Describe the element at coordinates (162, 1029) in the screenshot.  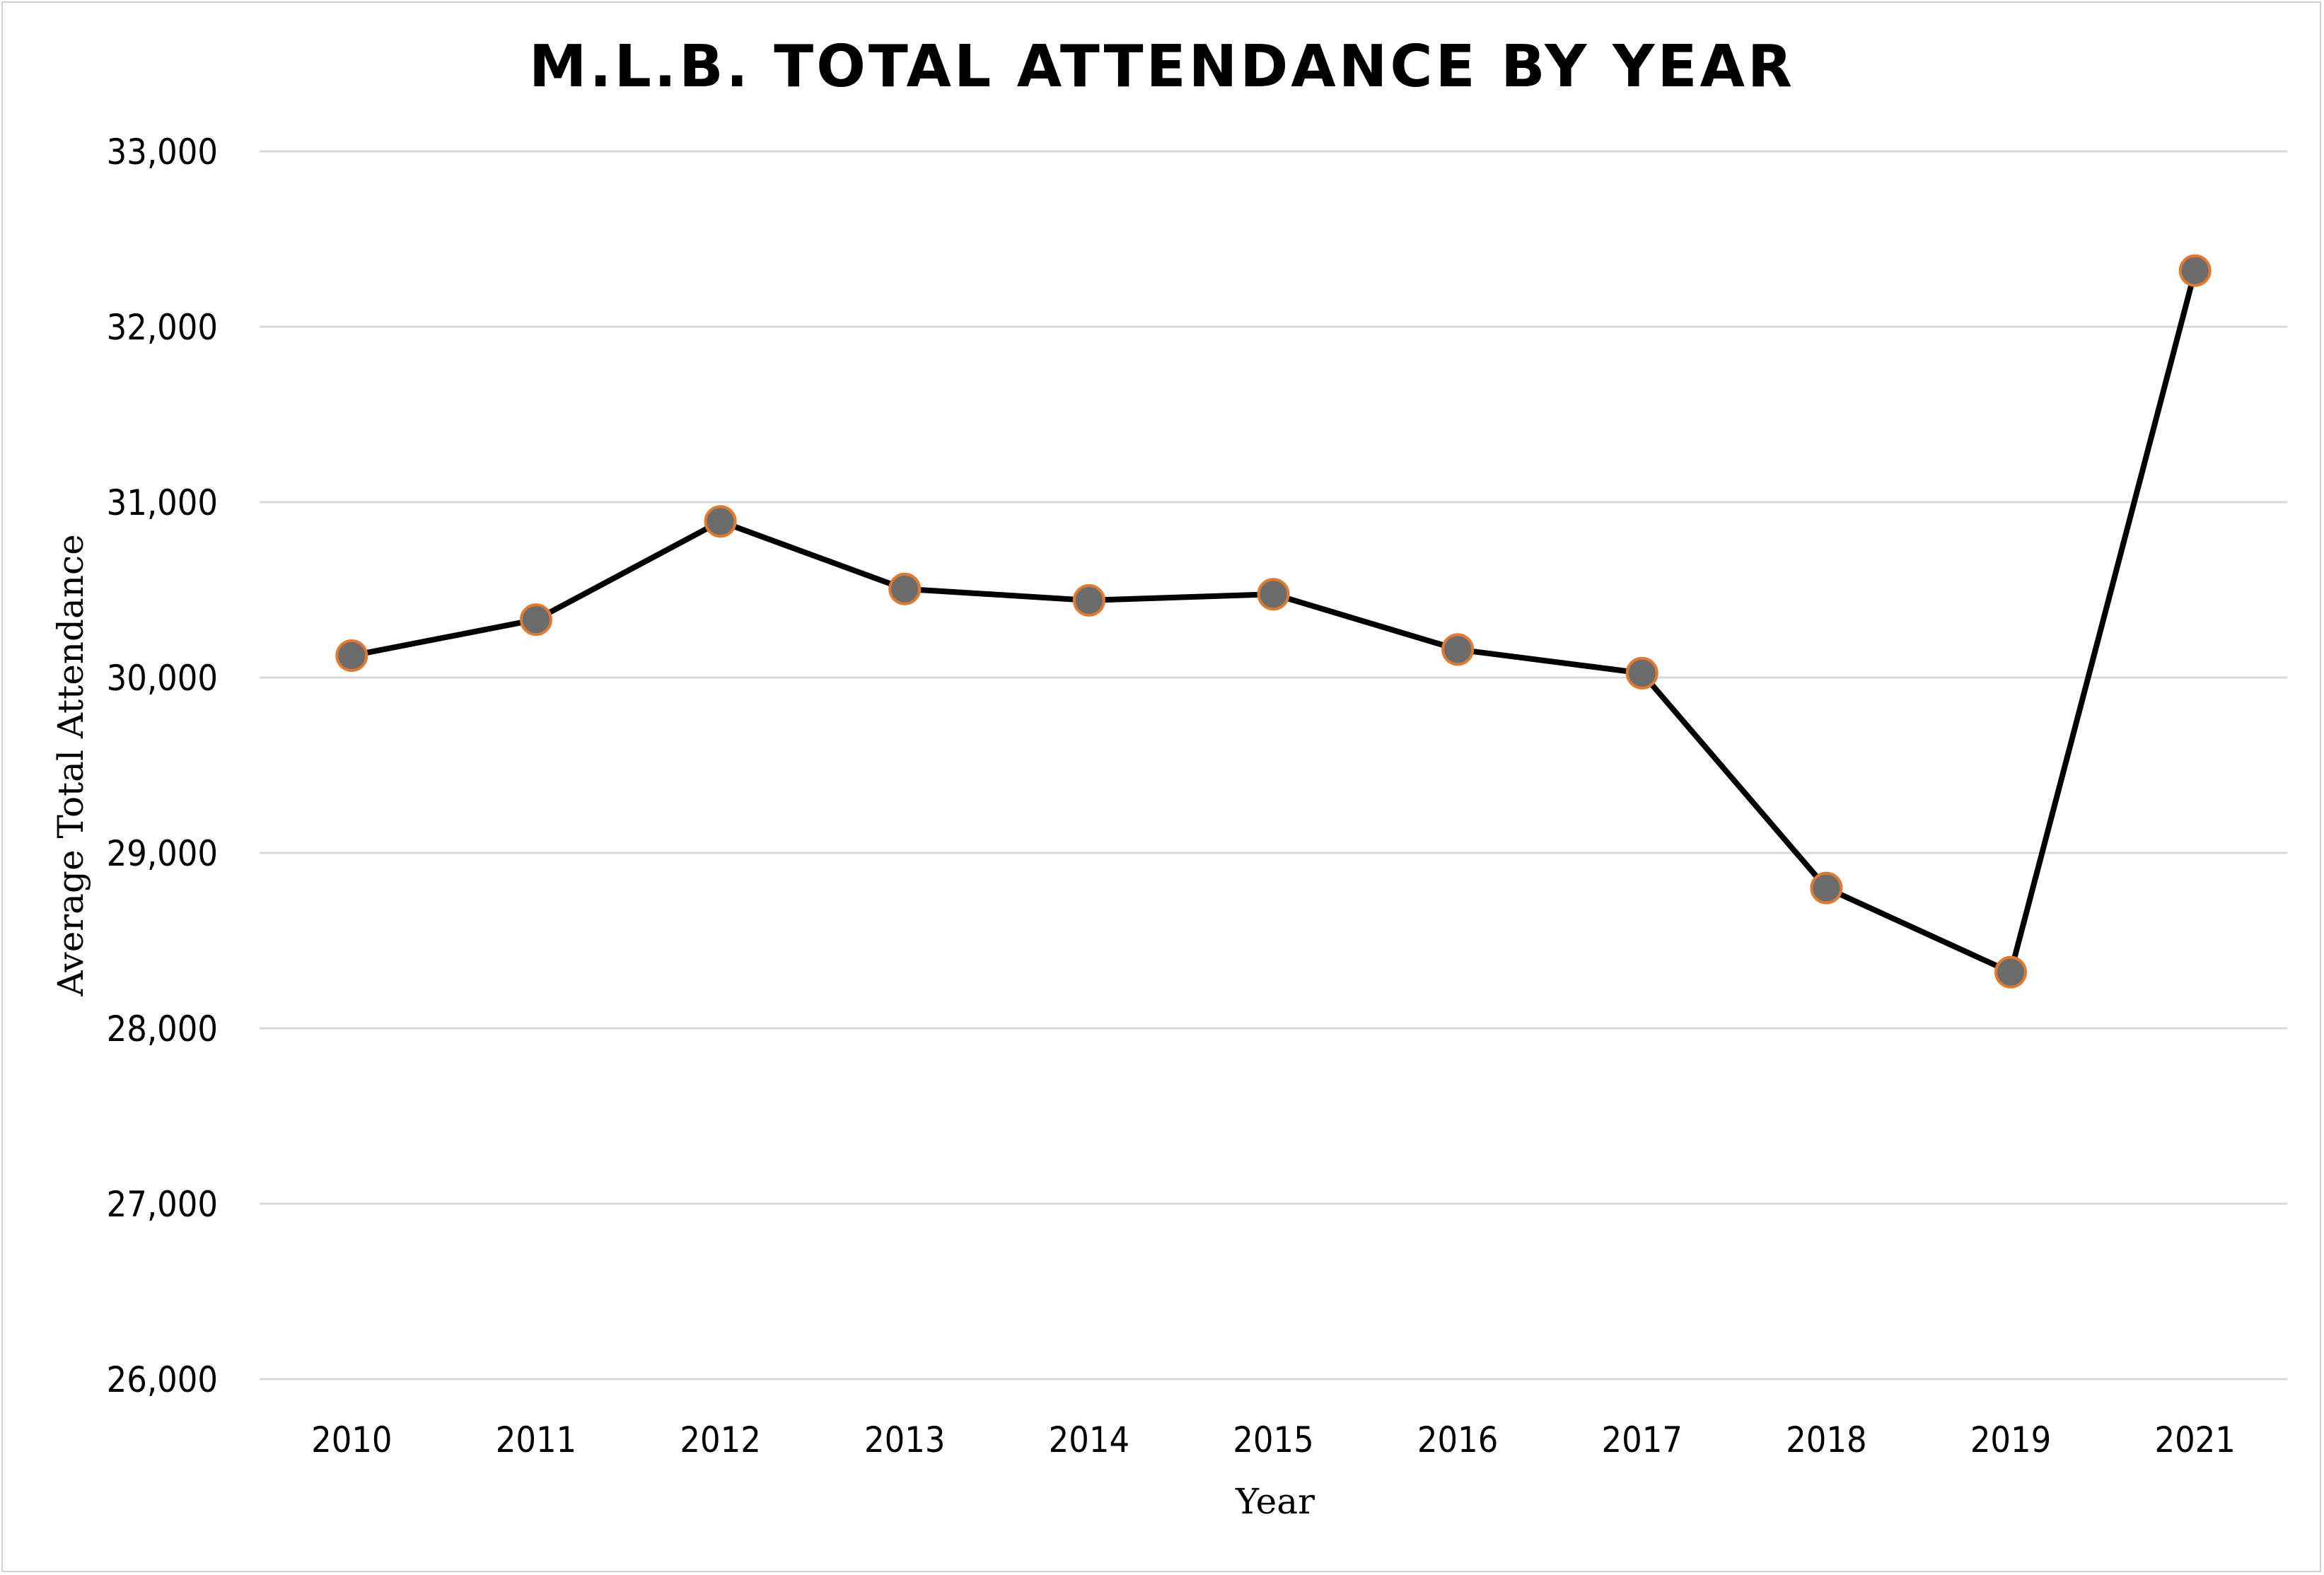
I see `y-tick-label: 28,000` at that location.